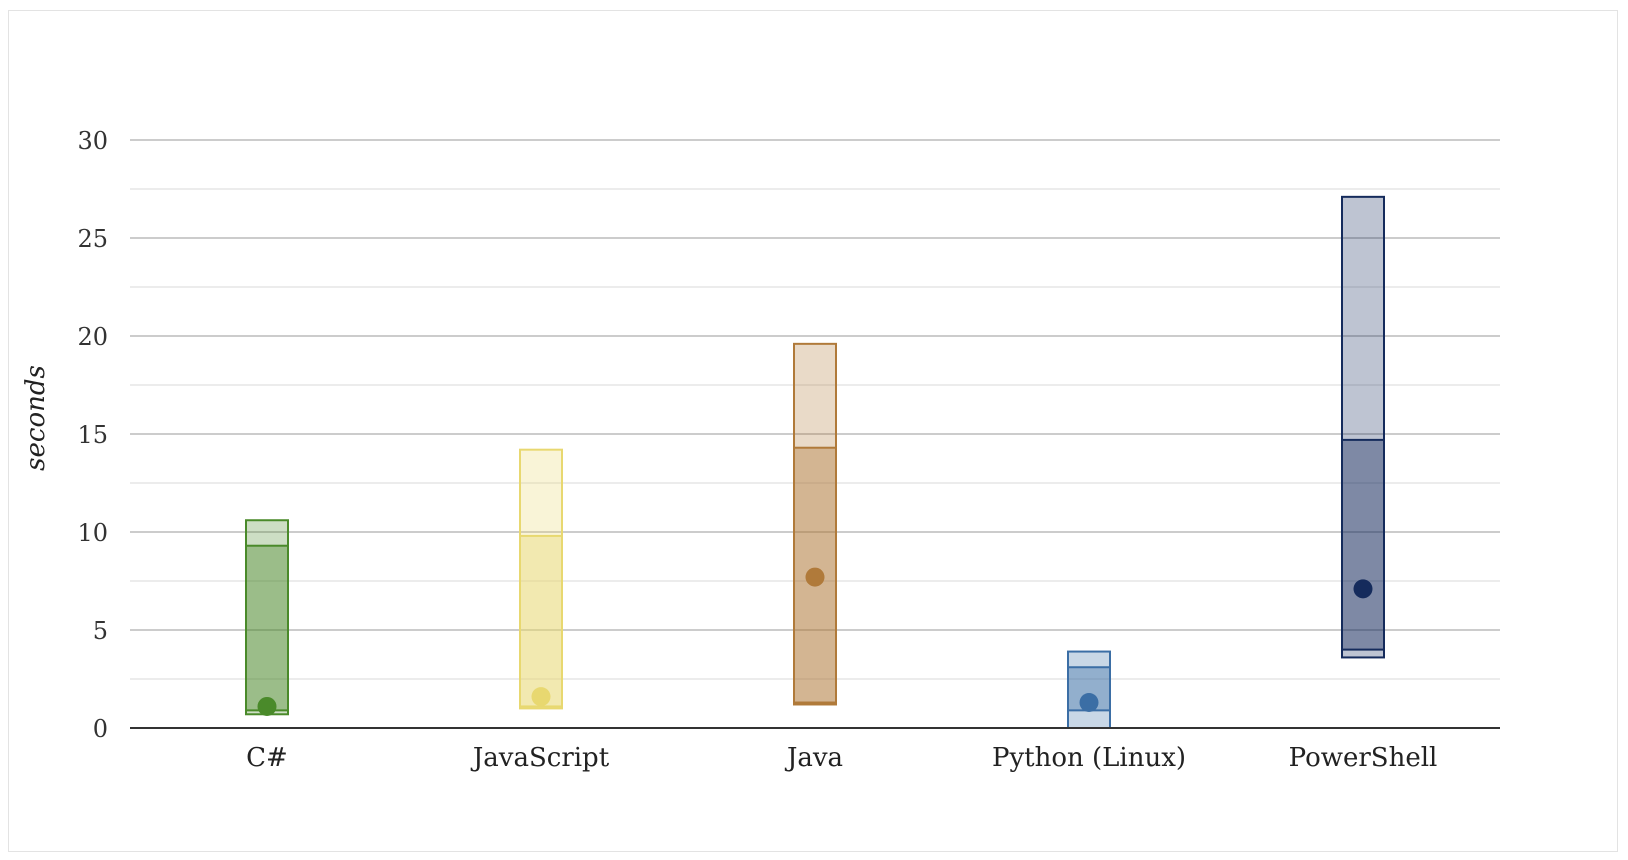 The width and height of the screenshot is (1628, 860). Describe the element at coordinates (1089, 758) in the screenshot. I see `x-category-label: Python (Linux)` at that location.